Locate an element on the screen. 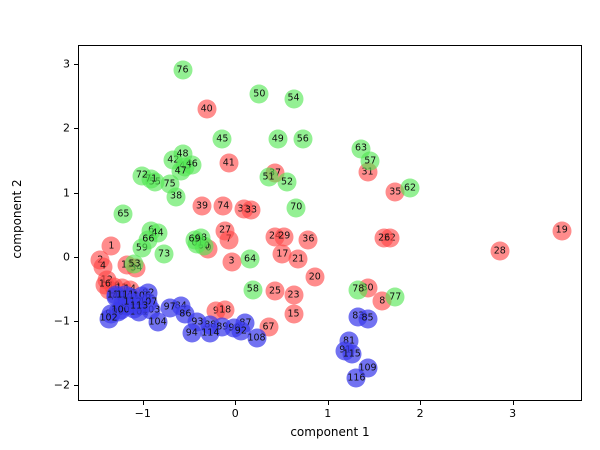 The height and width of the screenshot is (450, 600). data-point: 54 is located at coordinates (294, 99).